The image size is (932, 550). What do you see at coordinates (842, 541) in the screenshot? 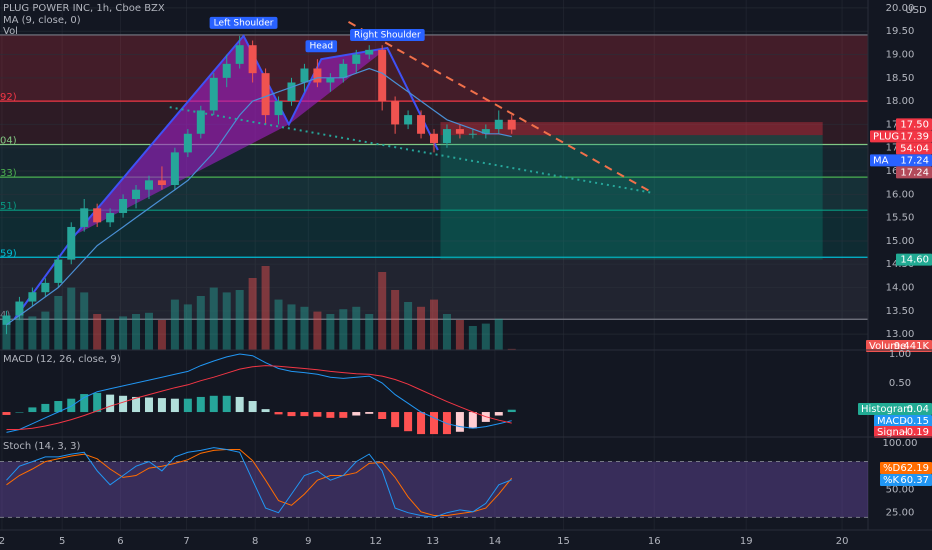
I see `x-tick-label: 20` at bounding box center [842, 541].